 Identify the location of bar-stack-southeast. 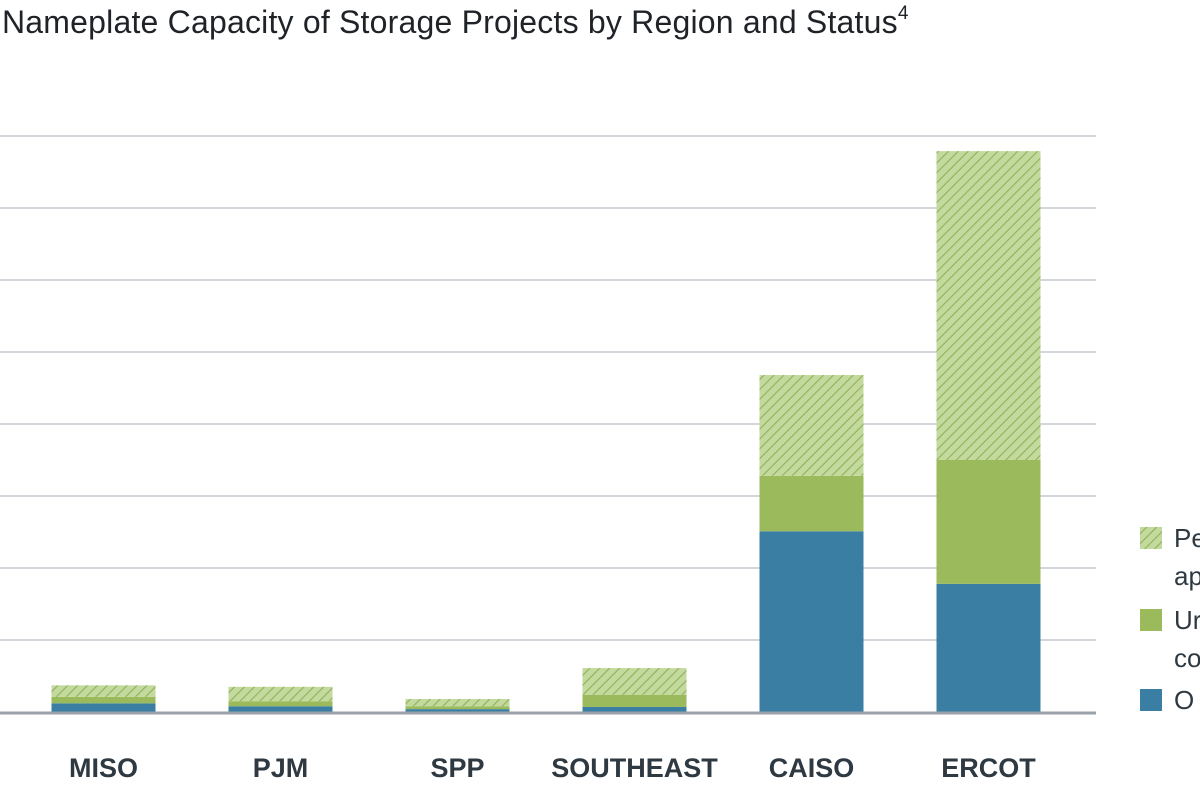
(634, 690).